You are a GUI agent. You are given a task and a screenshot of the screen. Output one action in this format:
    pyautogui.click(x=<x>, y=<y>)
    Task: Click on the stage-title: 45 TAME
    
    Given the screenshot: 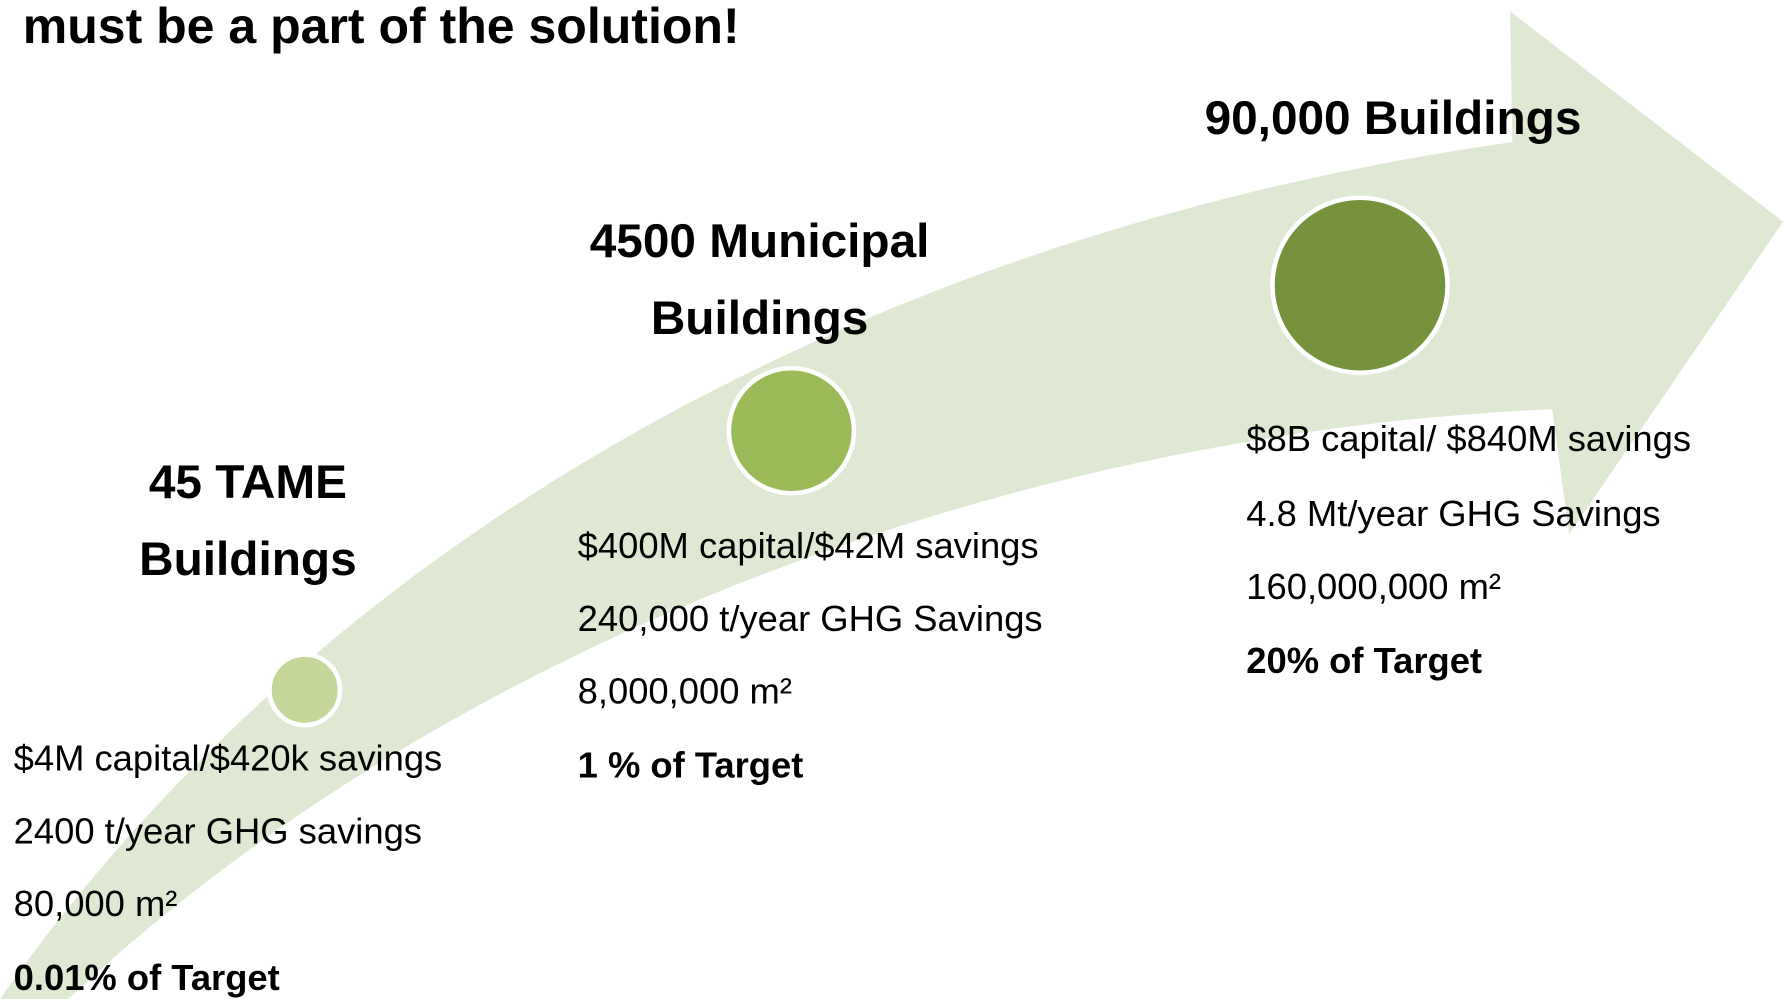 What is the action you would take?
    pyautogui.click(x=248, y=482)
    